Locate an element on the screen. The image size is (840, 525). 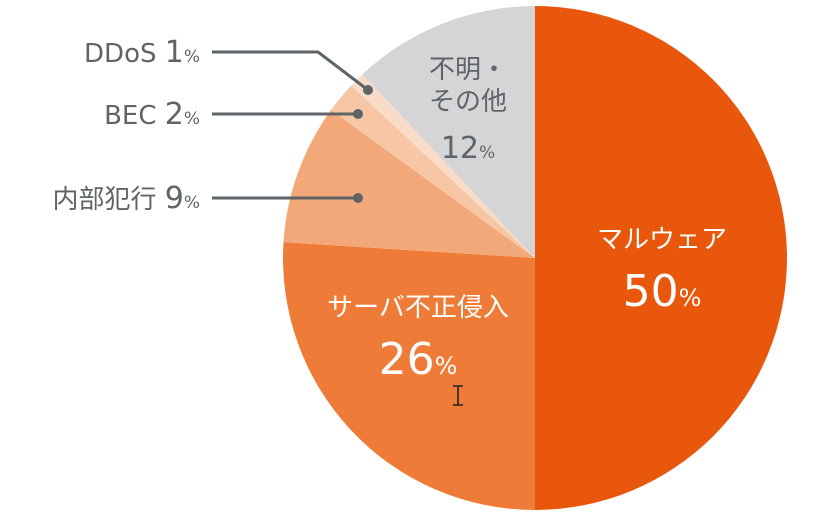
slice-6-name-line-1: 不明・ is located at coordinates (468, 70).